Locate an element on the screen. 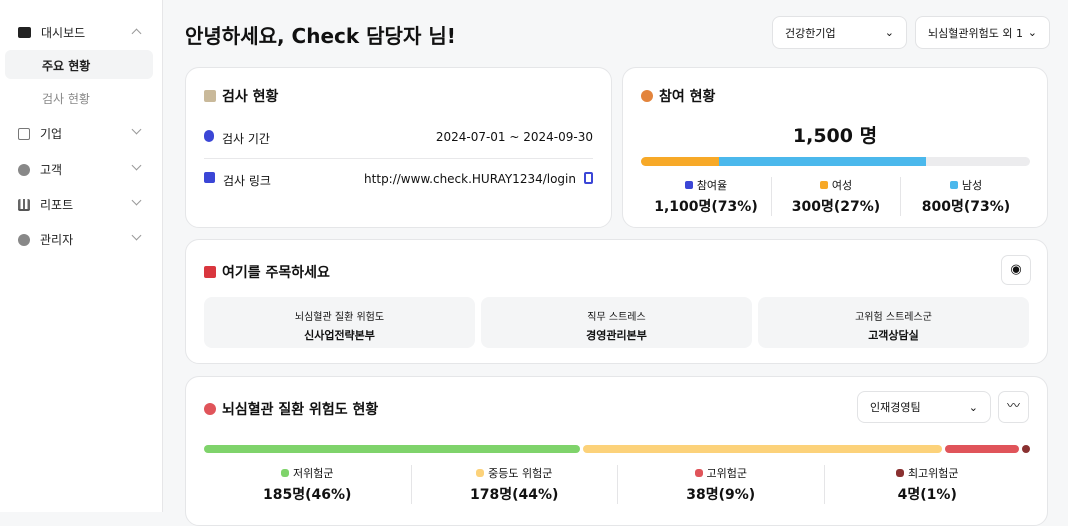 The height and width of the screenshot is (526, 1068). nav-item: 기업 is located at coordinates (40, 133).